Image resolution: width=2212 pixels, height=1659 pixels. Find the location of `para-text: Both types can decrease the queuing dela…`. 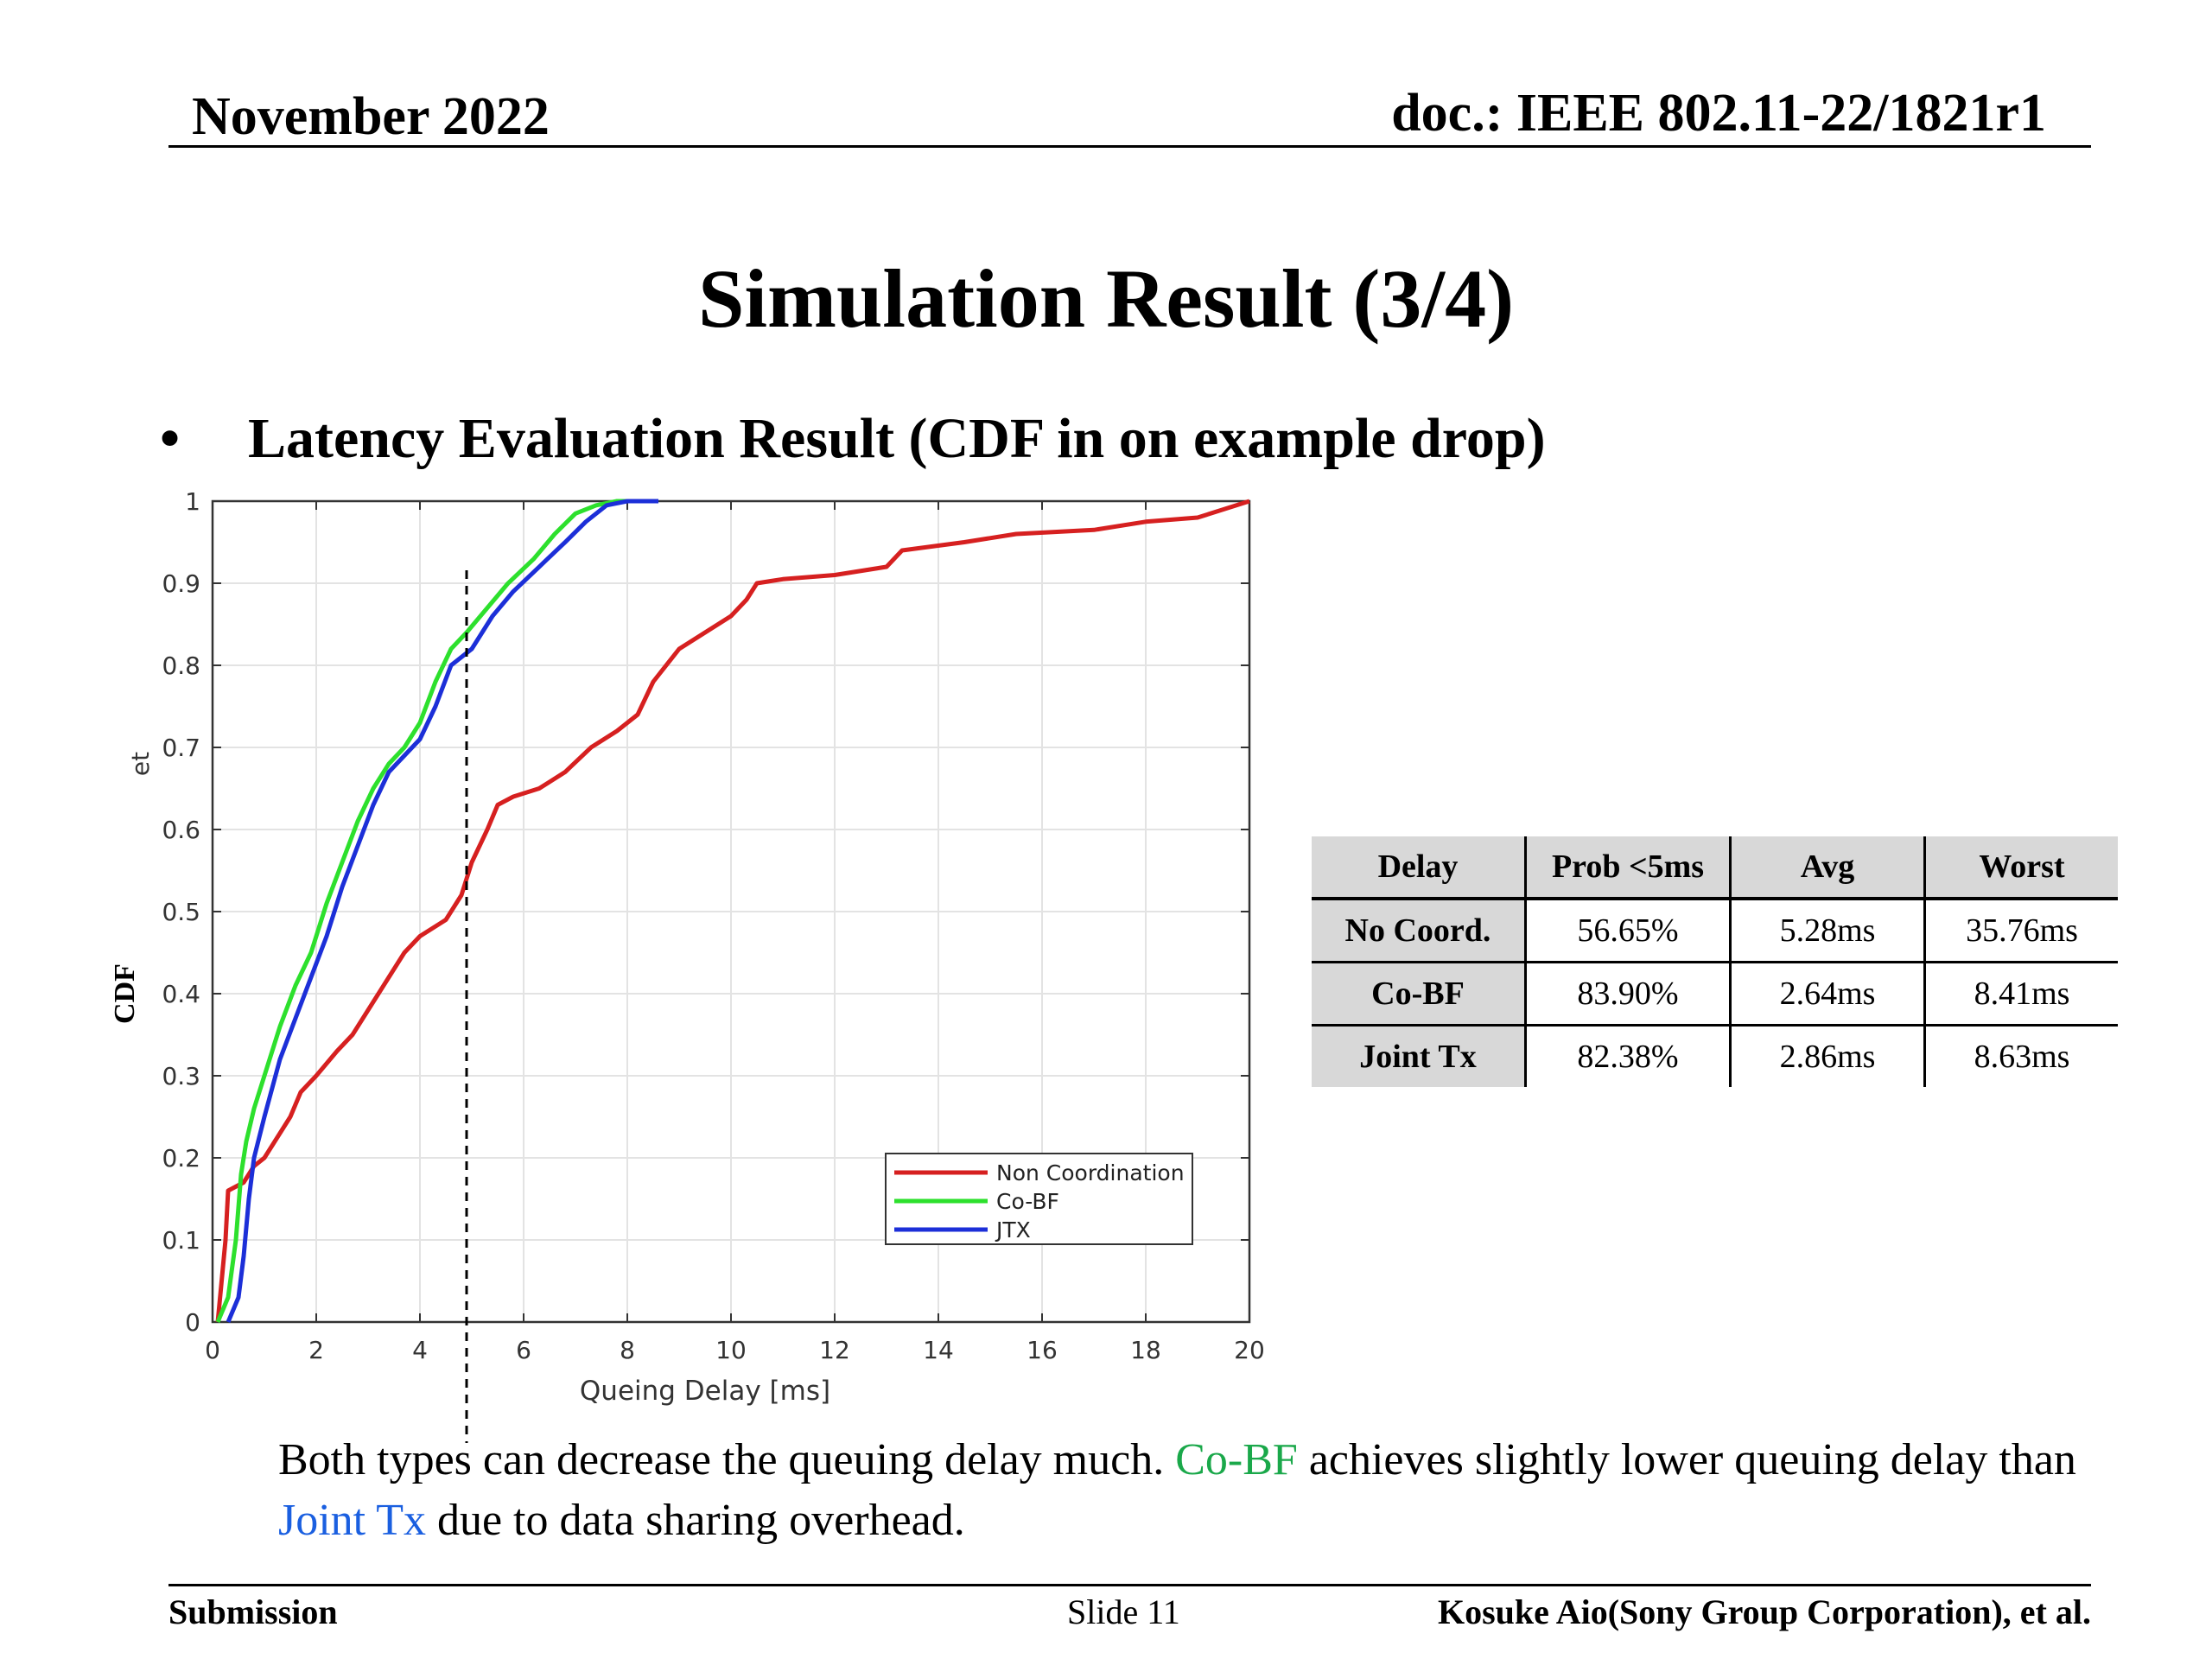

para-text: Both types can decrease the queuing dela… is located at coordinates (727, 1459).